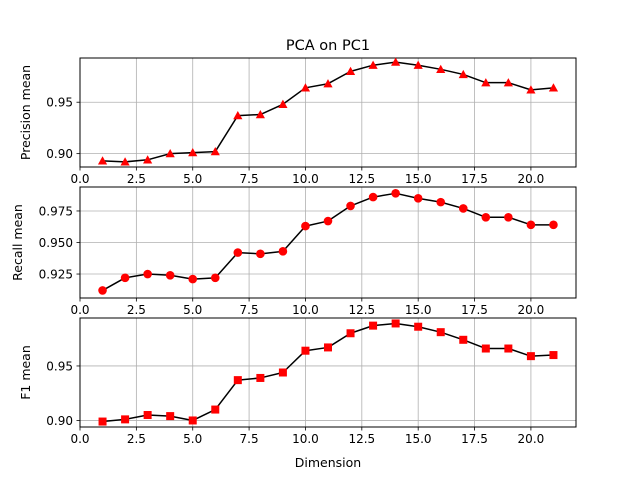 The width and height of the screenshot is (640, 480). I want to click on f1-x-tick-label: 5.0, so click(192, 439).